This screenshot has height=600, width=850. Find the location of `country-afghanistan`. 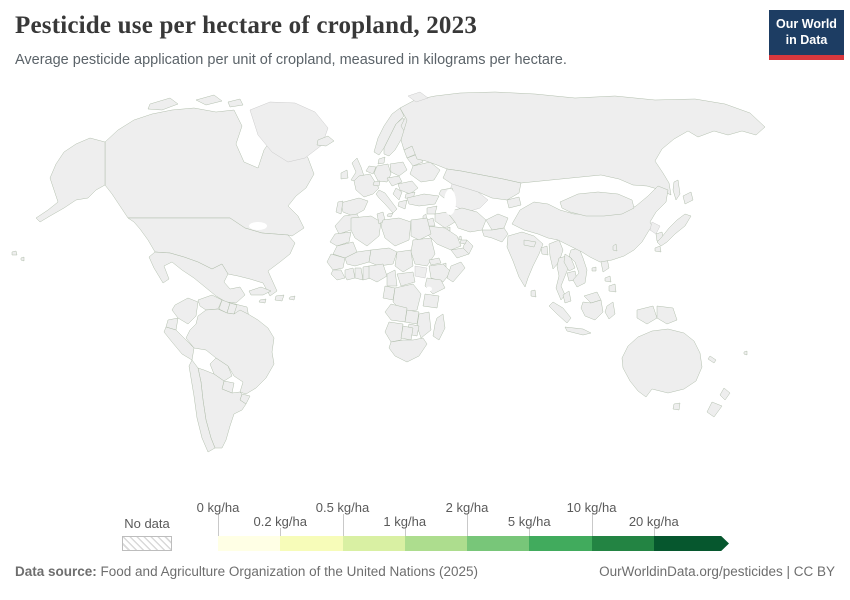

country-afghanistan is located at coordinates (497, 222).